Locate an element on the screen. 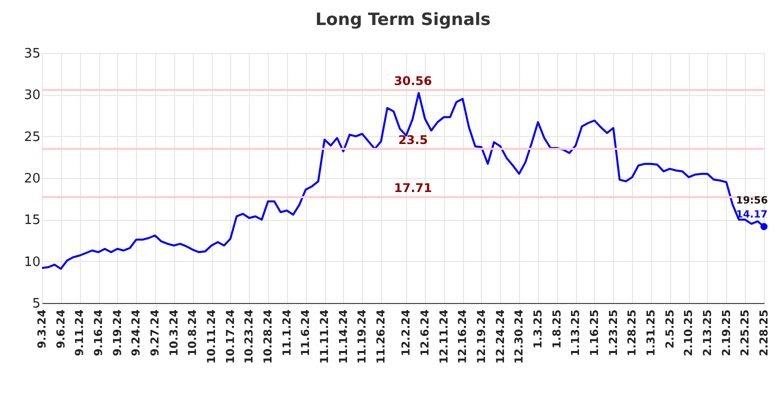 This screenshot has width=784, height=398. x-tick-label: 12.30.24 is located at coordinates (519, 336).